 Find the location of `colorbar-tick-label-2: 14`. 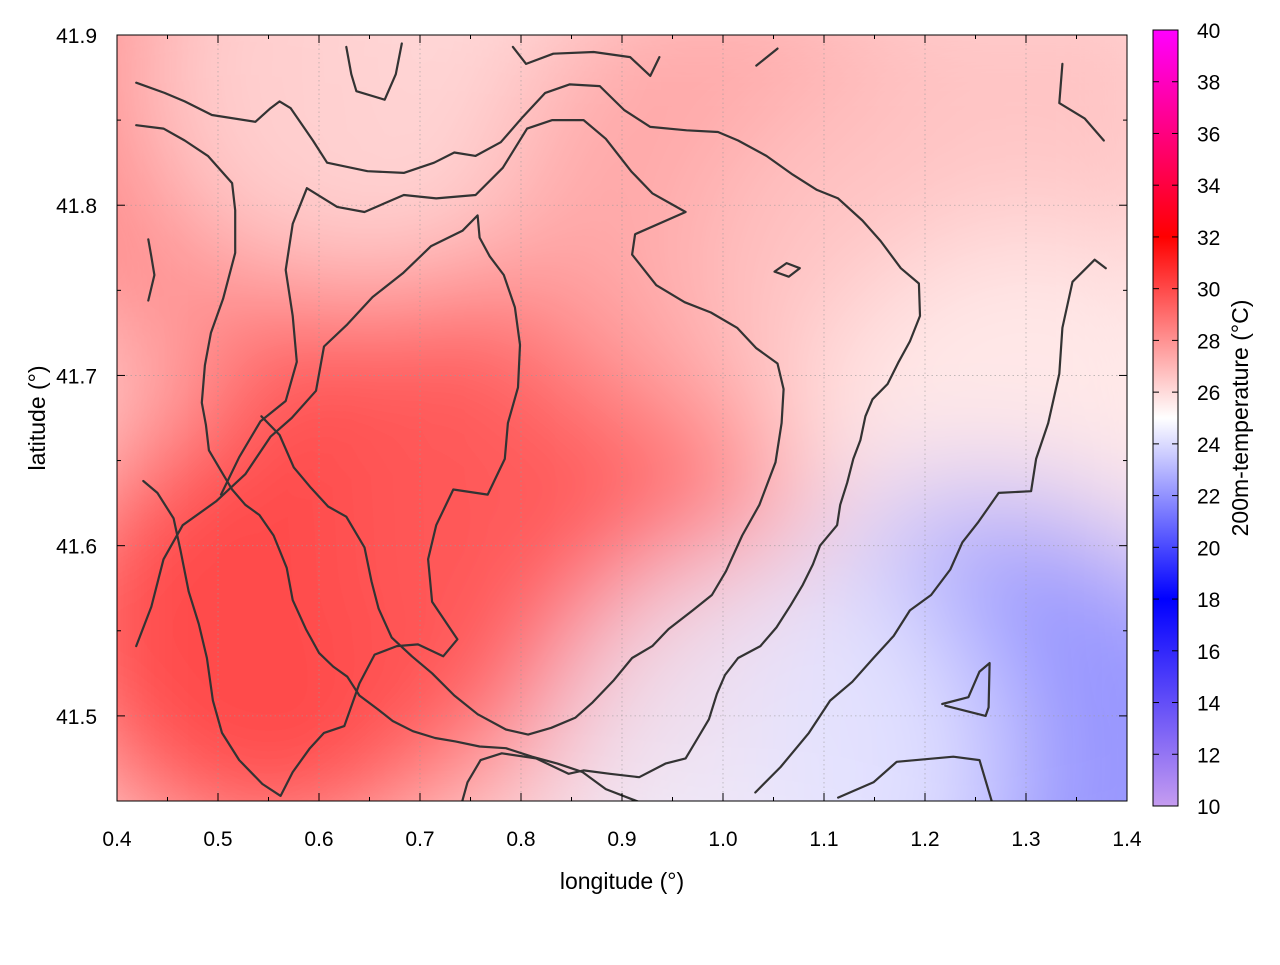

colorbar-tick-label-2: 14 is located at coordinates (1209, 704).